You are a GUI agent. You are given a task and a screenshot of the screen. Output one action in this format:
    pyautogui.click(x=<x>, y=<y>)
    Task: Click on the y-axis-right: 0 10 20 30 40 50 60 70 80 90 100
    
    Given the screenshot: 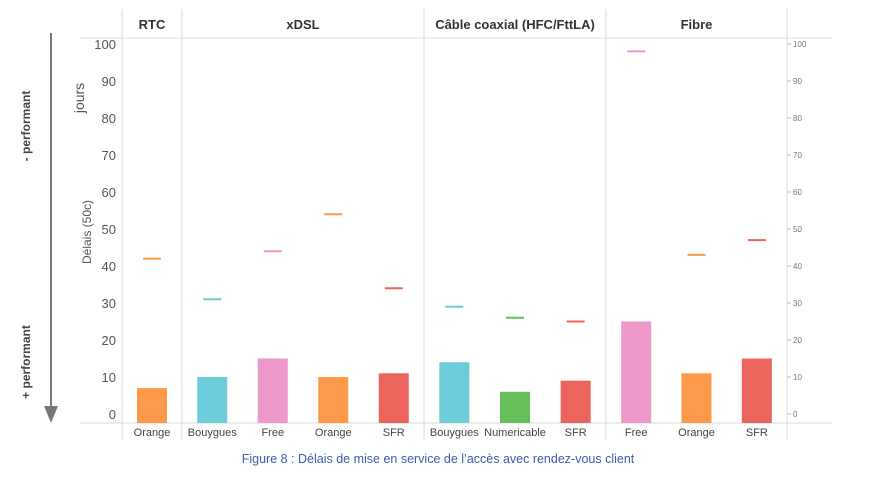 What is the action you would take?
    pyautogui.click(x=797, y=229)
    